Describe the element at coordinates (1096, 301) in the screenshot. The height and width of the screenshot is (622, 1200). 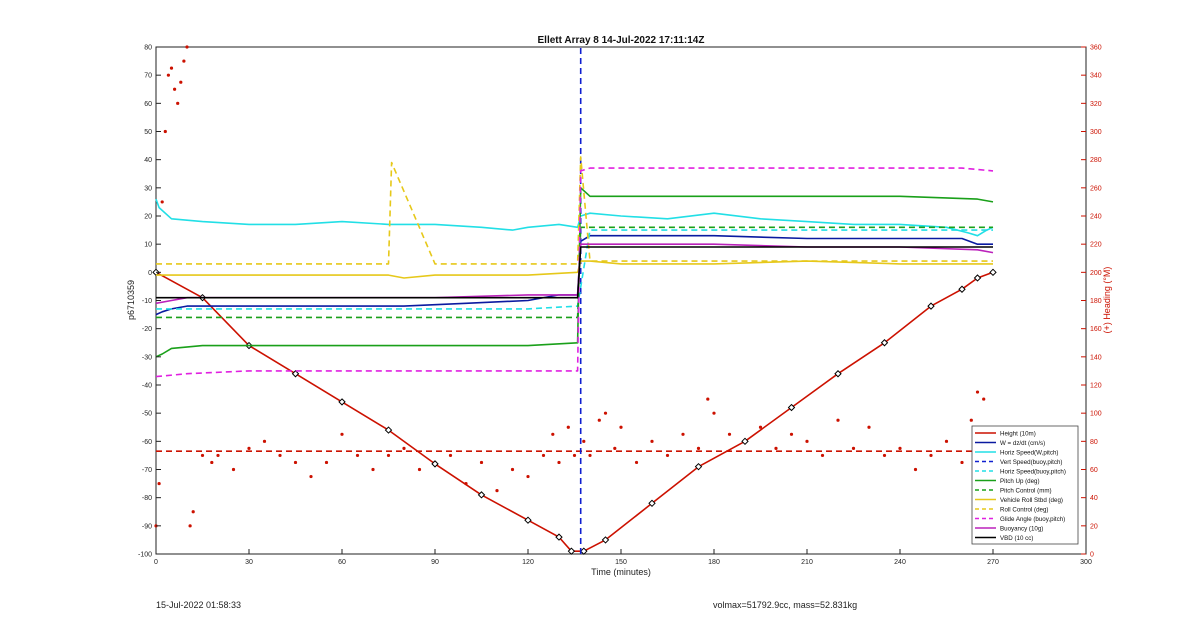
I see `y2-tick-label: 180` at that location.